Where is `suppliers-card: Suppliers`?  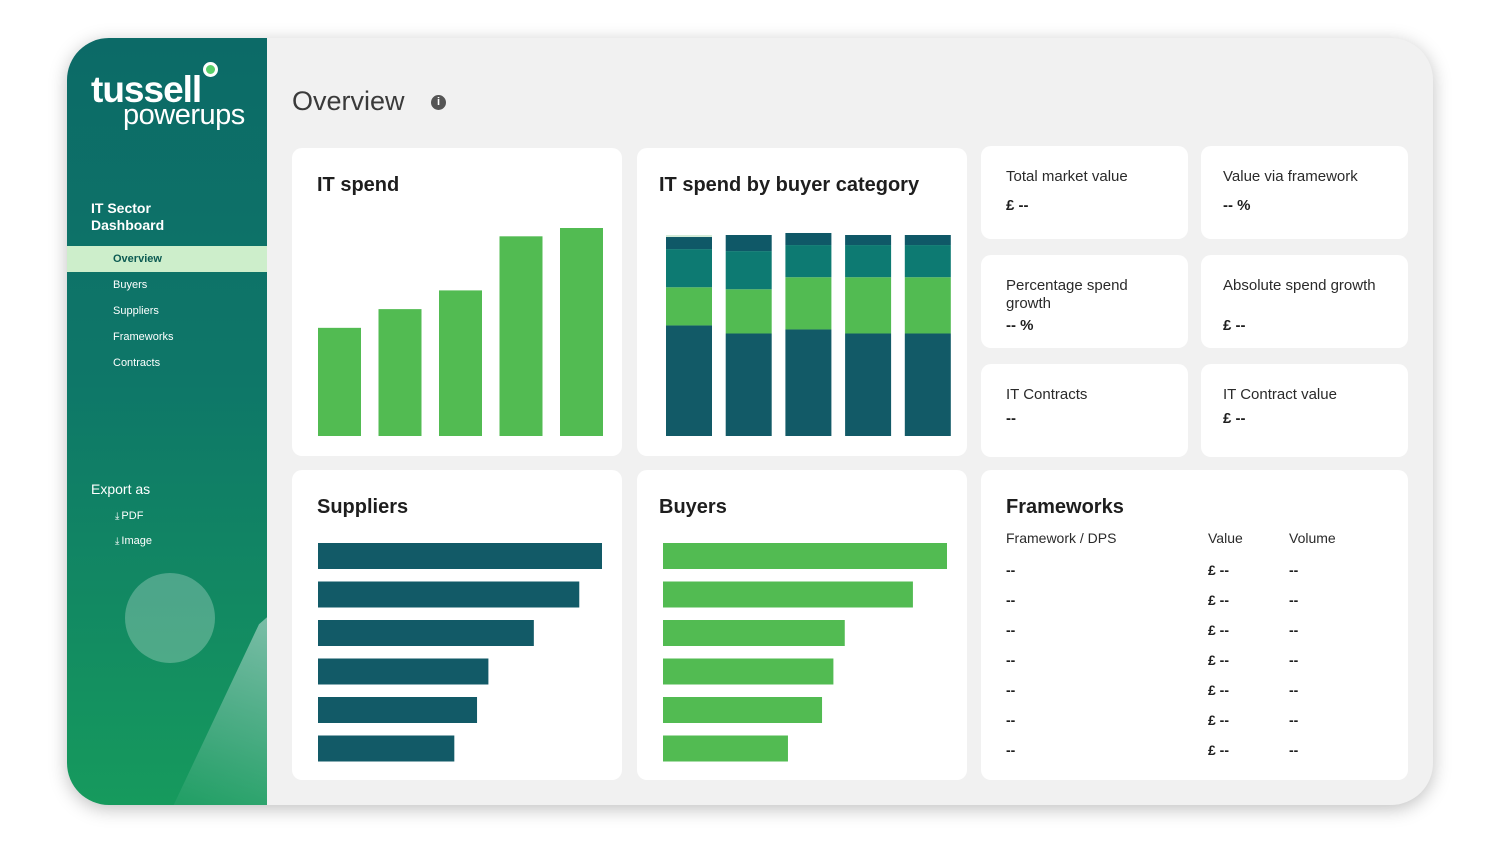
suppliers-card: Suppliers is located at coordinates (457, 625).